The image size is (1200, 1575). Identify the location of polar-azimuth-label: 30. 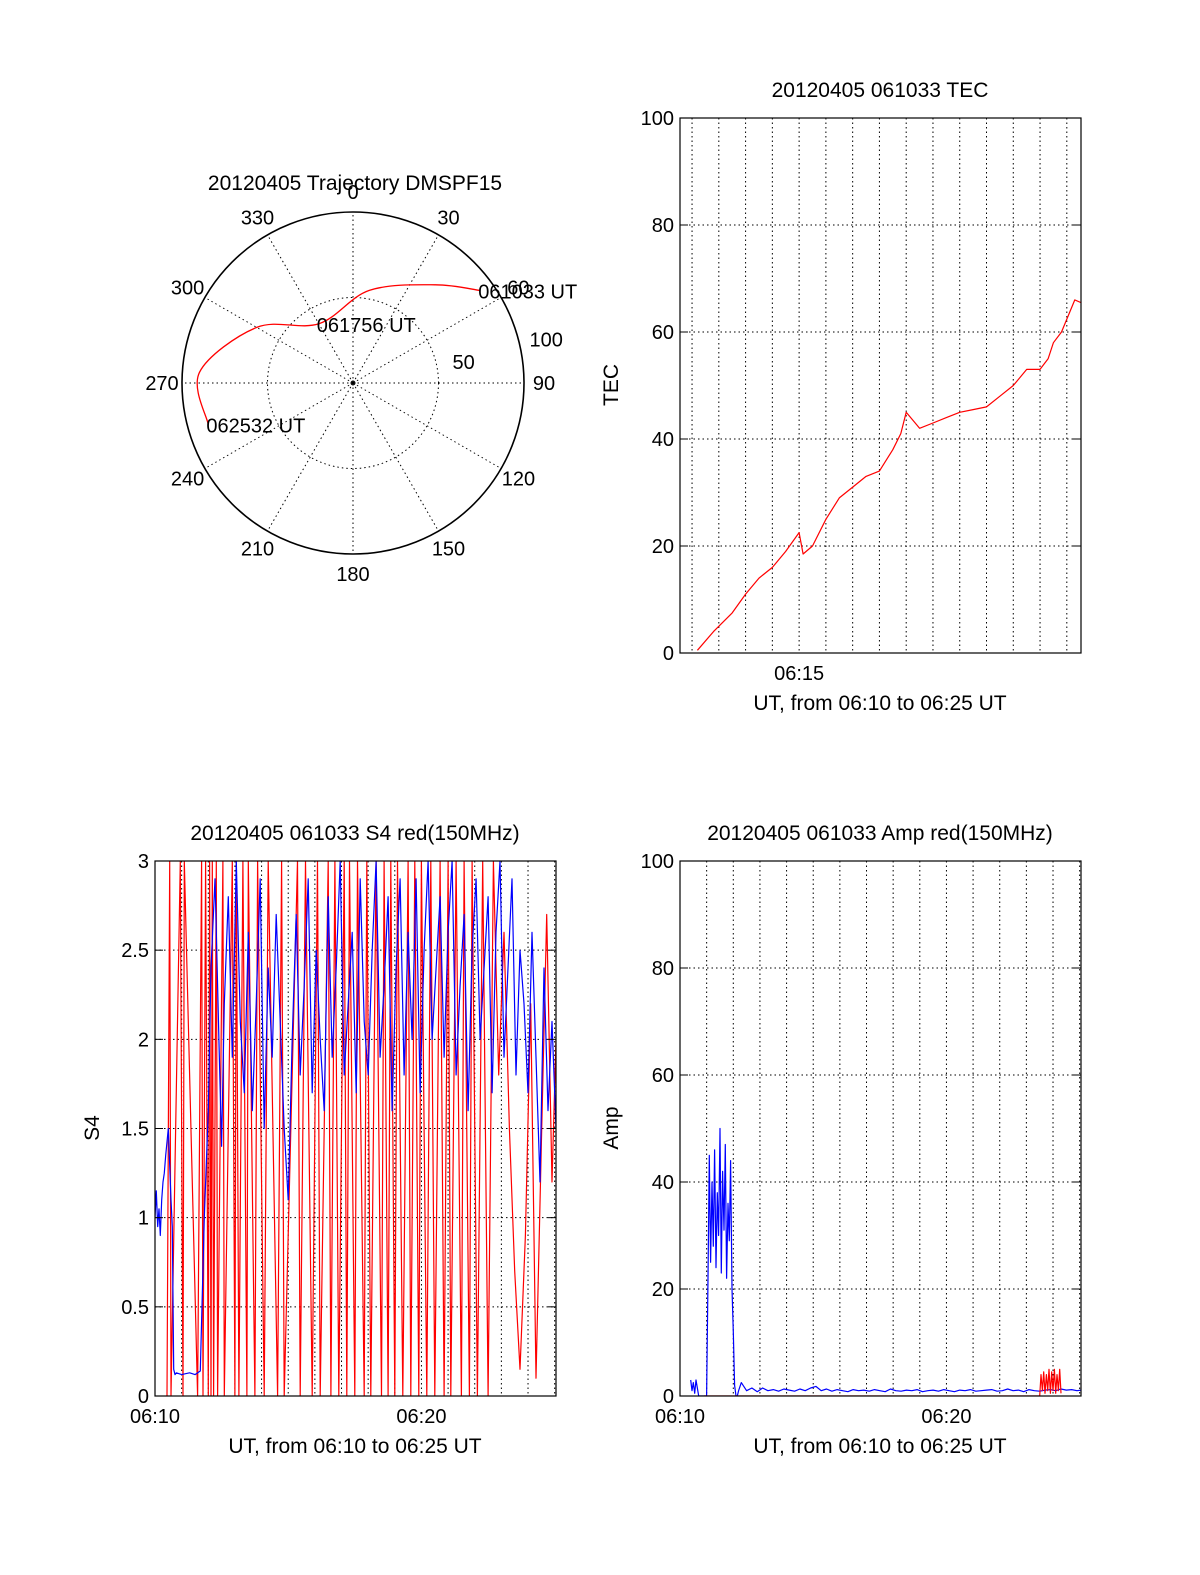
(448, 219).